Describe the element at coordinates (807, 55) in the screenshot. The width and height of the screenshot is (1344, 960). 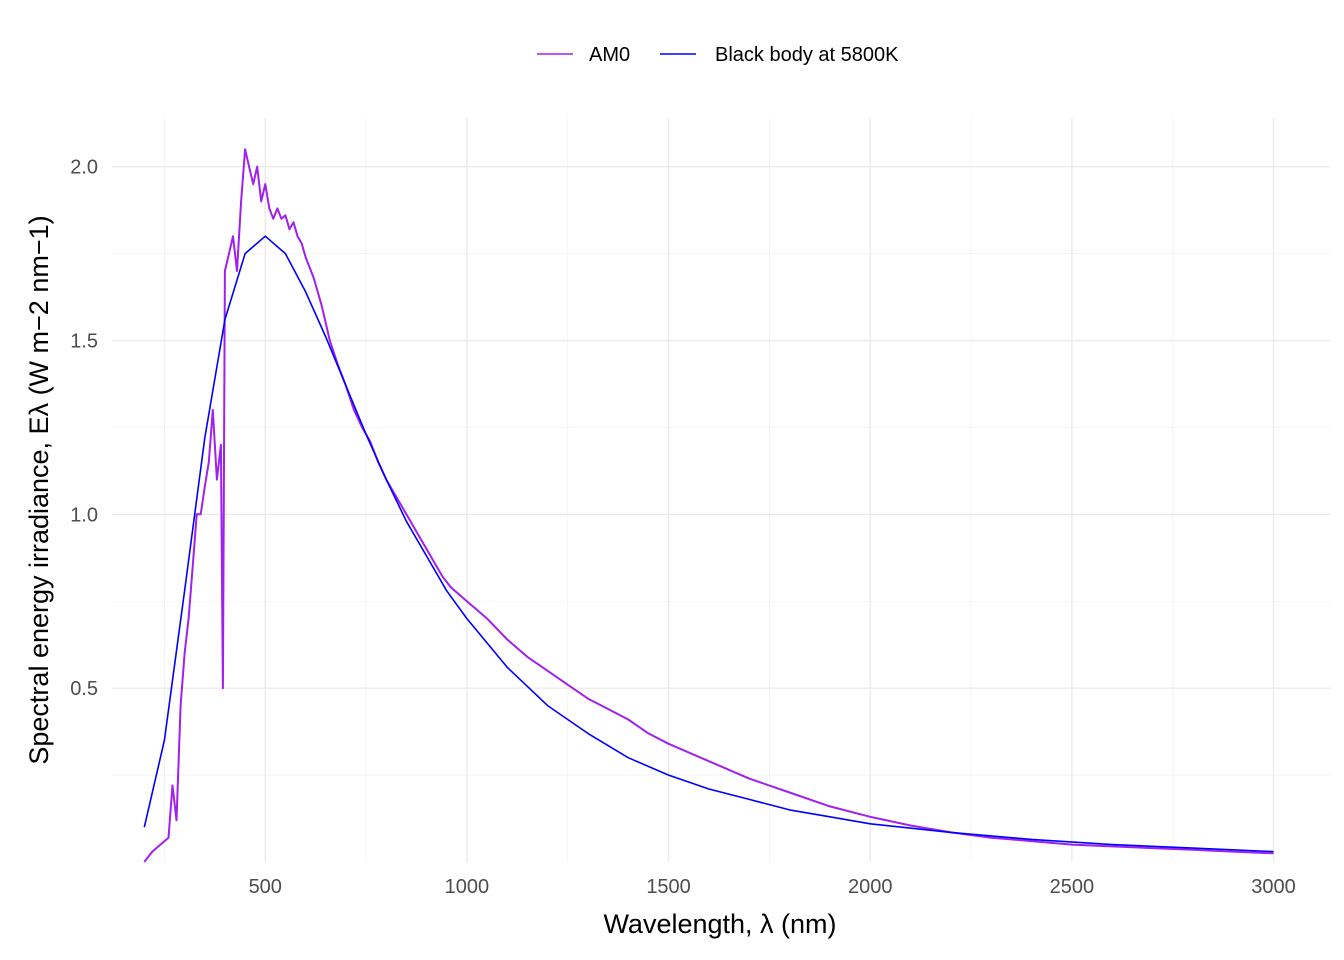
I see `legend-label-blackbody: Black body at 5800K` at that location.